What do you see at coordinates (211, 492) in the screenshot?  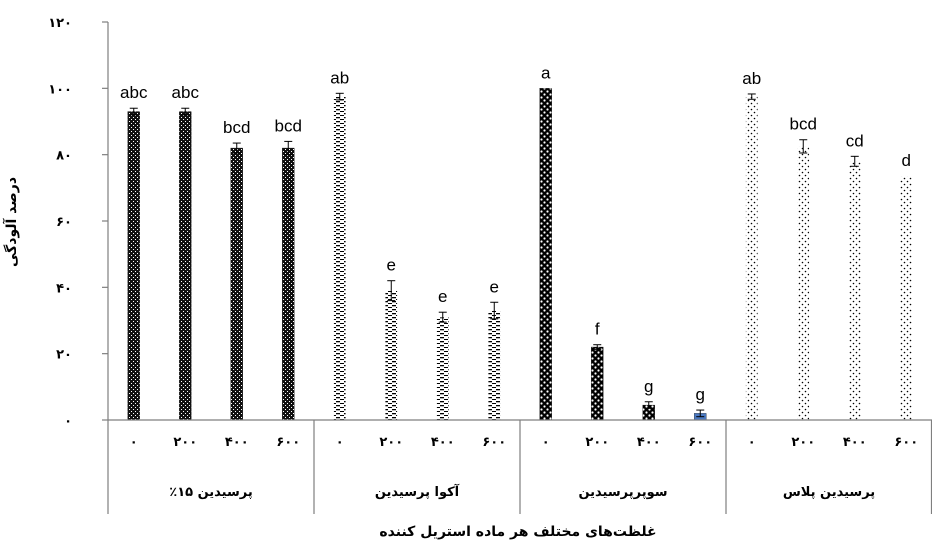 I see `group-label: پرسیدین ۱۵٪` at bounding box center [211, 492].